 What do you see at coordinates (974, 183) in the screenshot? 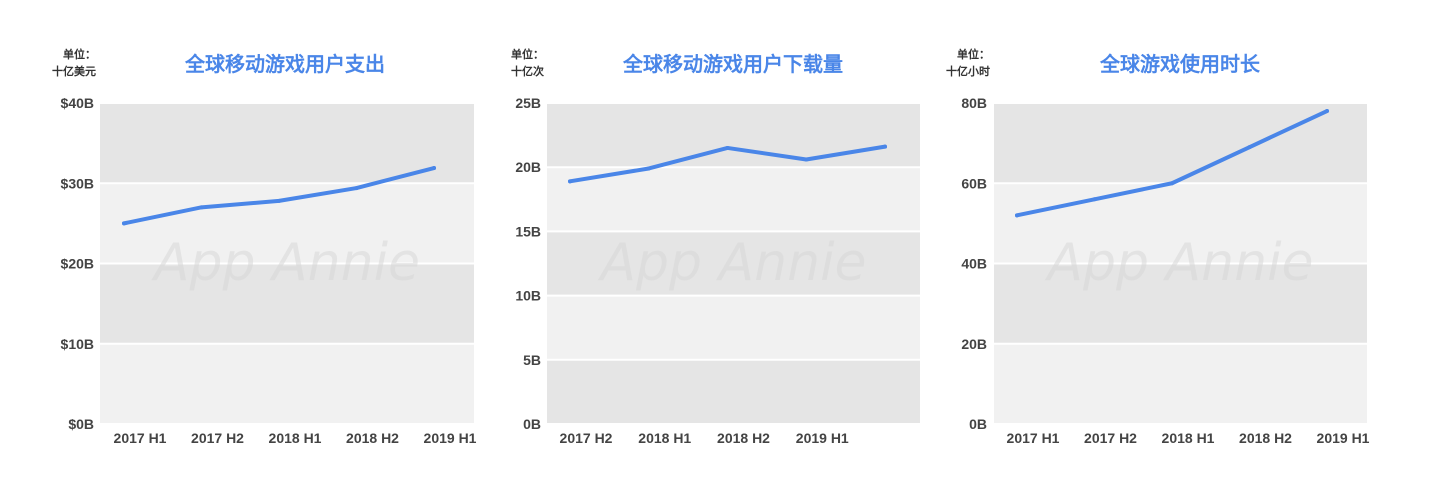
I see `y-tick-label: 60B` at bounding box center [974, 183].